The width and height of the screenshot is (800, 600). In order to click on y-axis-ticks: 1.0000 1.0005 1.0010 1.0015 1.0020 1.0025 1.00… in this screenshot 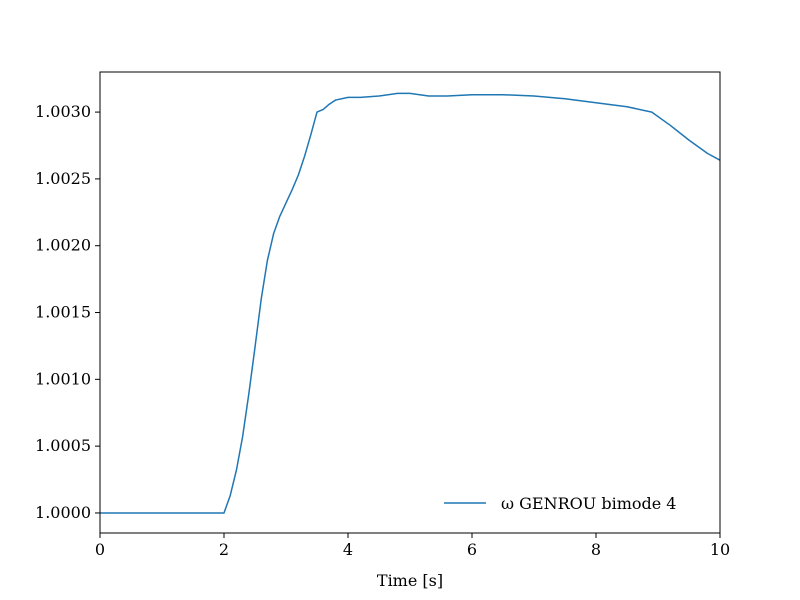, I will do `click(67, 312)`.